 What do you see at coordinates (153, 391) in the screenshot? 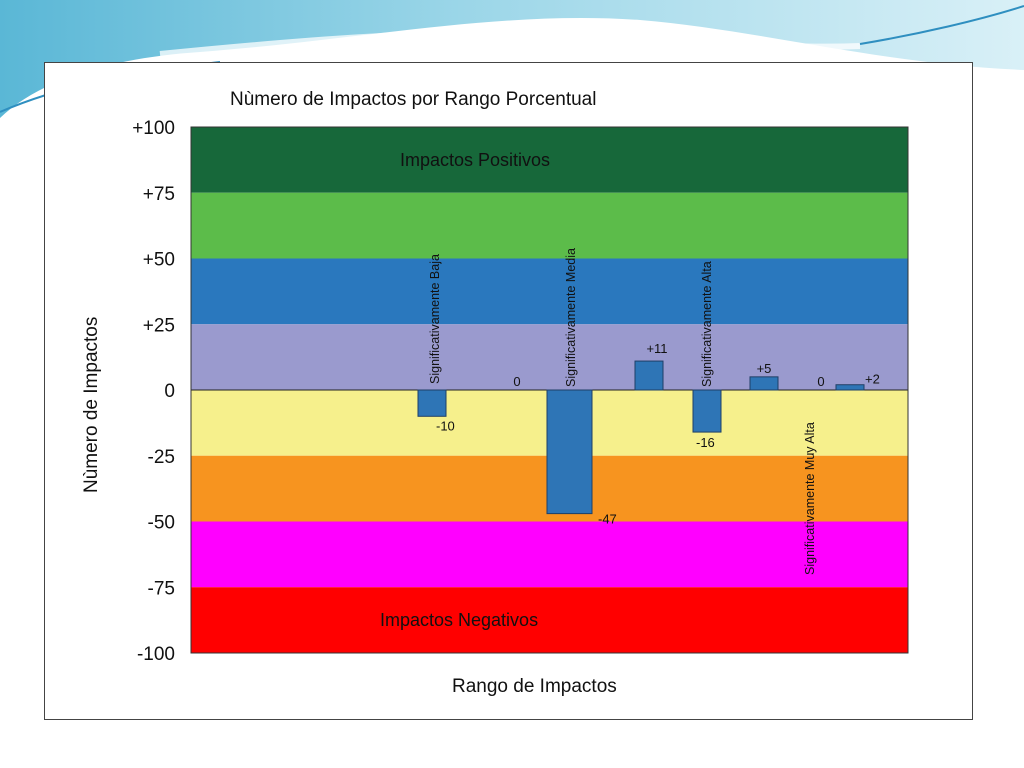
I see `y-tick-labels: +100 +75 +50 +25 0 -25 -50 -75 -100` at bounding box center [153, 391].